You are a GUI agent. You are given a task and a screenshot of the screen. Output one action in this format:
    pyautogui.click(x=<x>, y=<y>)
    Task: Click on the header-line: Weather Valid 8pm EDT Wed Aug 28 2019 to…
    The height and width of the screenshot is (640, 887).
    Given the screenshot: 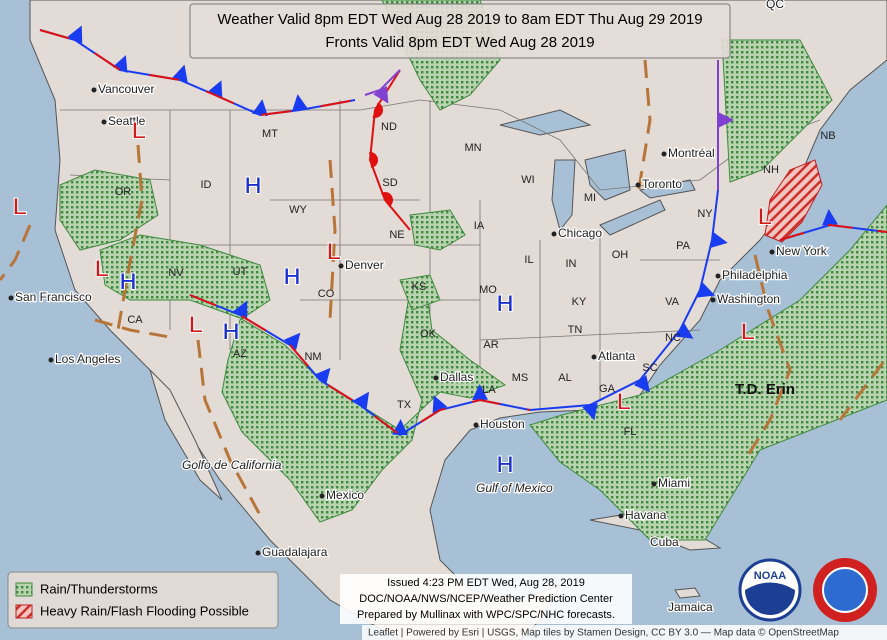 What is the action you would take?
    pyautogui.click(x=459, y=19)
    